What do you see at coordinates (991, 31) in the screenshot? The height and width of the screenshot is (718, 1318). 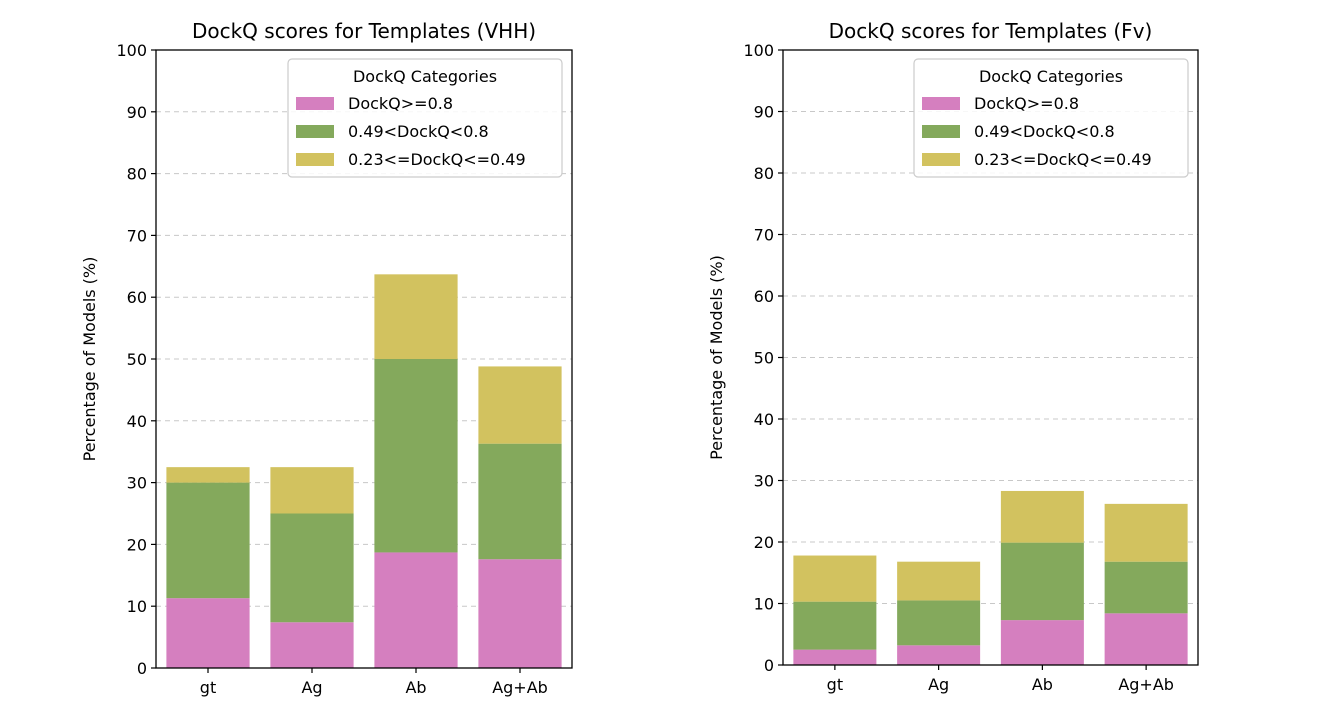 I see `chart-title: DockQ scores for Templates (Fv)` at bounding box center [991, 31].